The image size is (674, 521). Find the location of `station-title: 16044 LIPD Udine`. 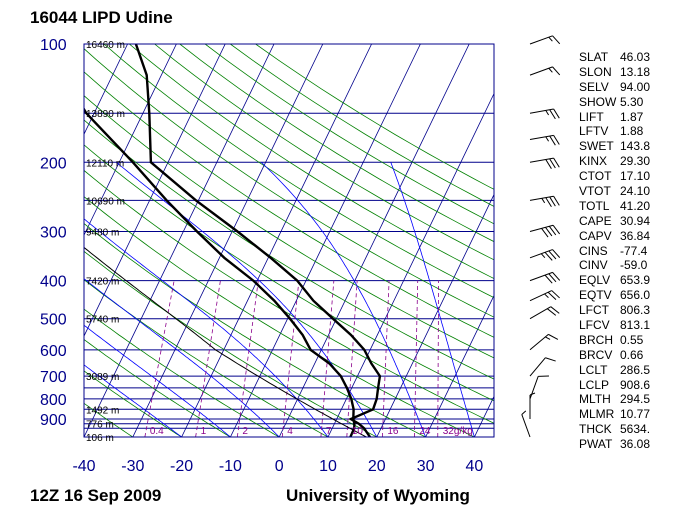

station-title: 16044 LIPD Udine is located at coordinates (101, 17).